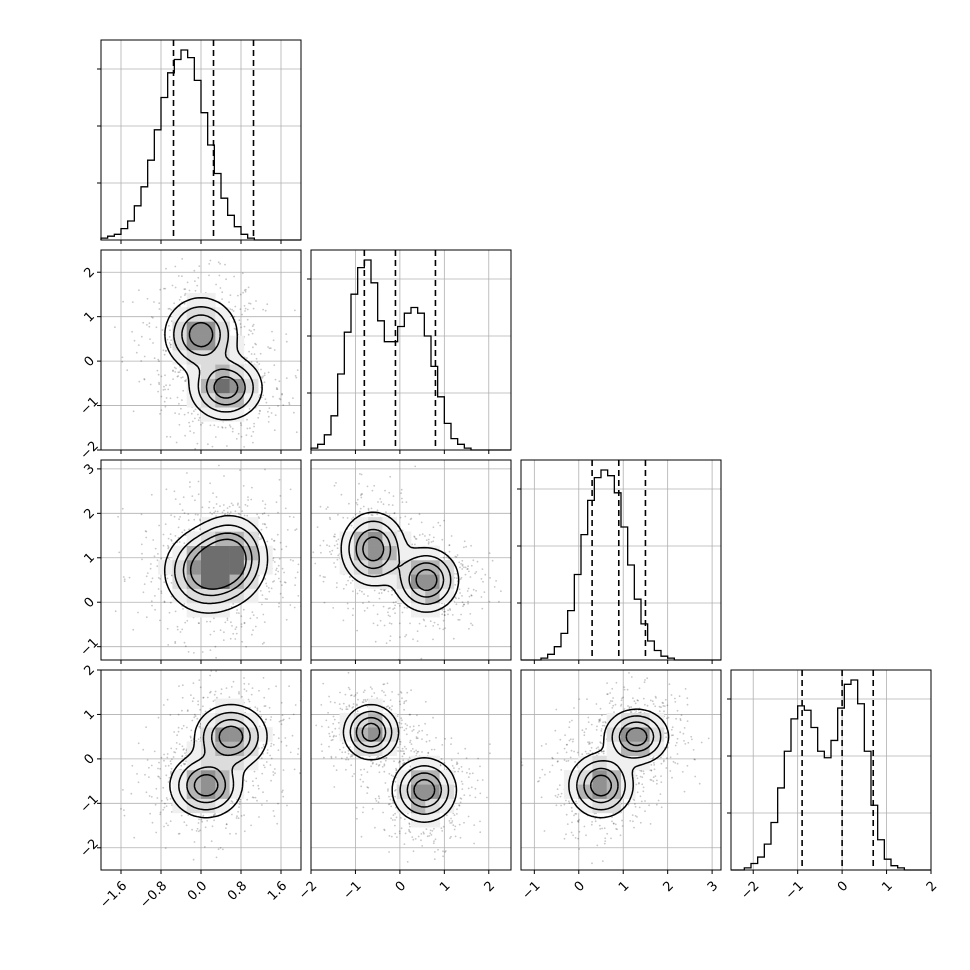 The width and height of the screenshot is (970, 970). I want to click on x-tick-label-3-3: 1, so click(887, 887).